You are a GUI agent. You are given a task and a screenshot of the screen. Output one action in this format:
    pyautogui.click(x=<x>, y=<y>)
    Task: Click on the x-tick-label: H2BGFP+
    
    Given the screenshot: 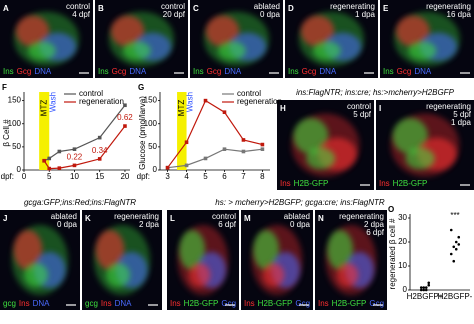 What is the action you would take?
    pyautogui.click(x=425, y=296)
    